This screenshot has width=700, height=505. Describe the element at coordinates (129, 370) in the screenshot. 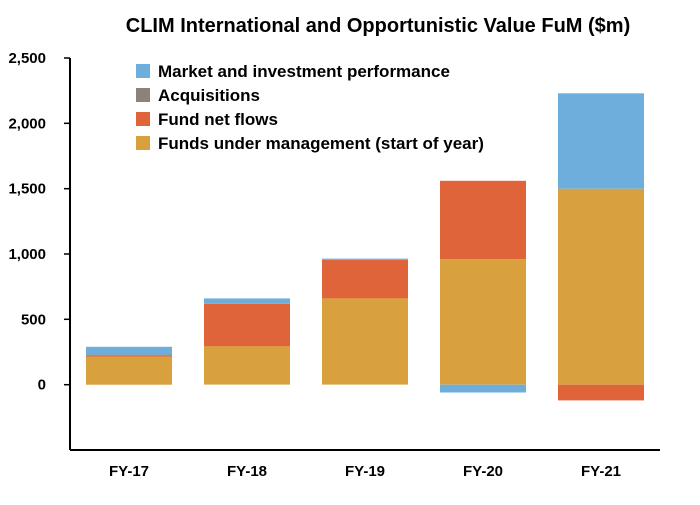

I see `bar-fy-17-funds-under-management-start-of-year` at that location.